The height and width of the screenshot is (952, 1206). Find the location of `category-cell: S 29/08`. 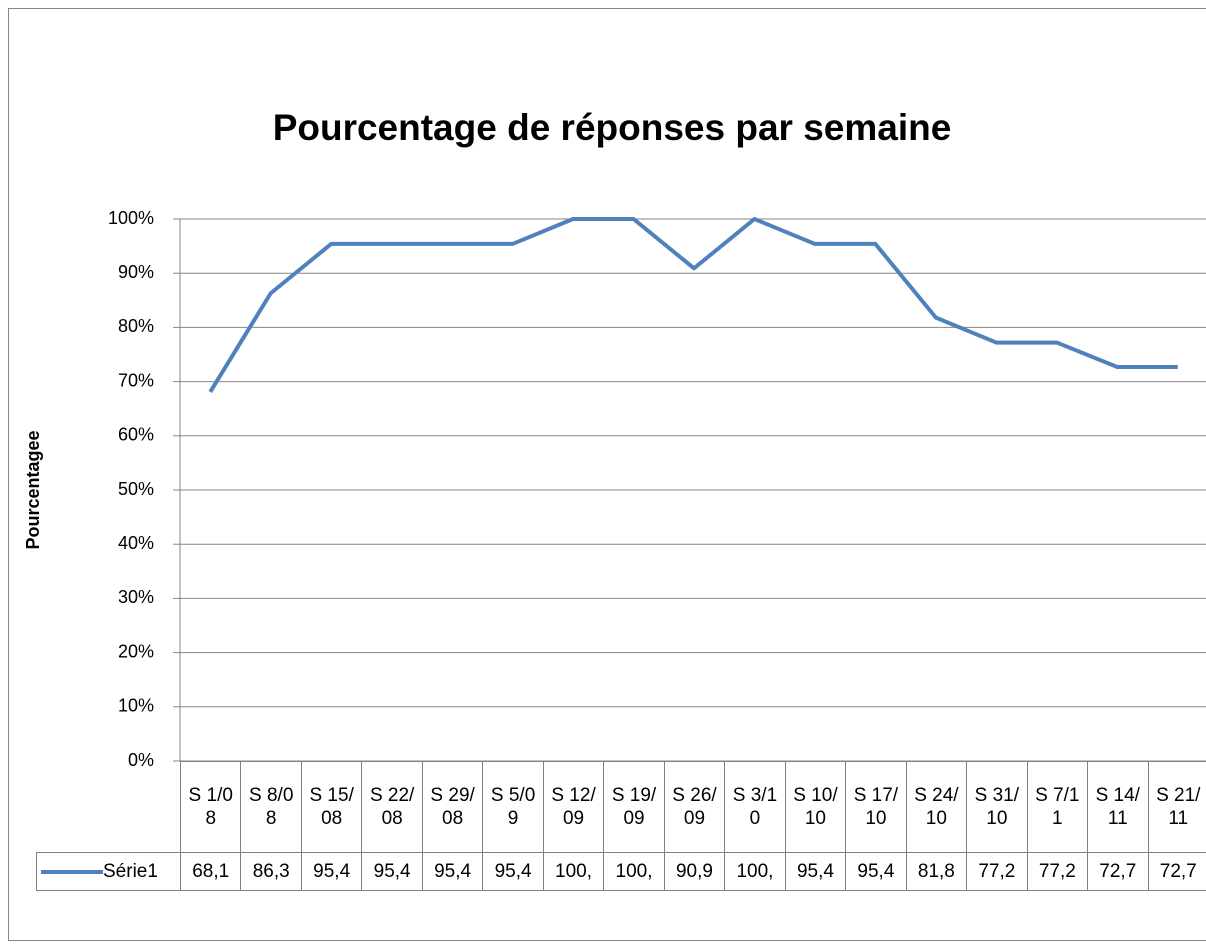

category-cell: S 29/08 is located at coordinates (452, 807).